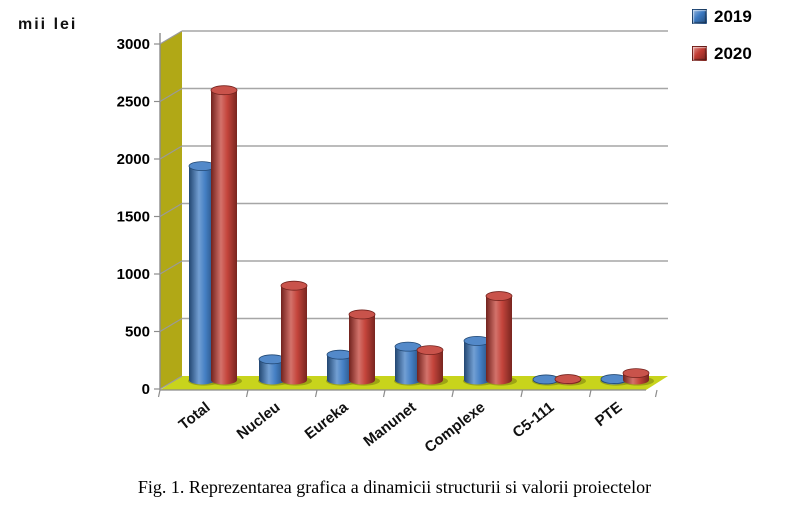 The height and width of the screenshot is (512, 799). What do you see at coordinates (48, 24) in the screenshot?
I see `y-axis-unit-label: mii lei` at bounding box center [48, 24].